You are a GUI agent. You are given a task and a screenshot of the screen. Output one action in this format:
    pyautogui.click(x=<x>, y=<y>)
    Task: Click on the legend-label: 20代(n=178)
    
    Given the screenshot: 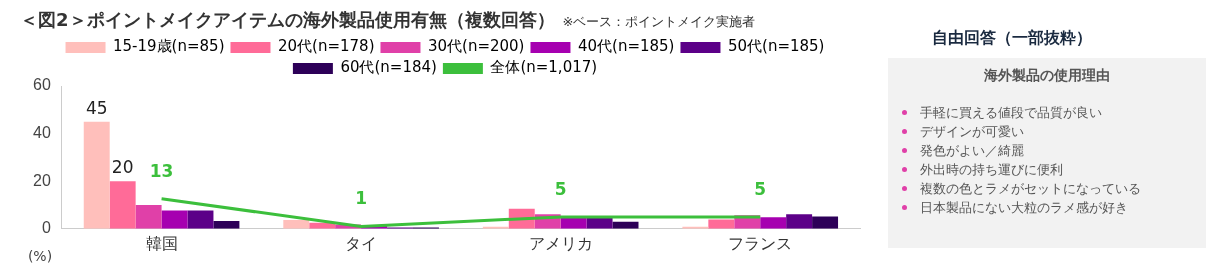 What is the action you would take?
    pyautogui.click(x=326, y=46)
    